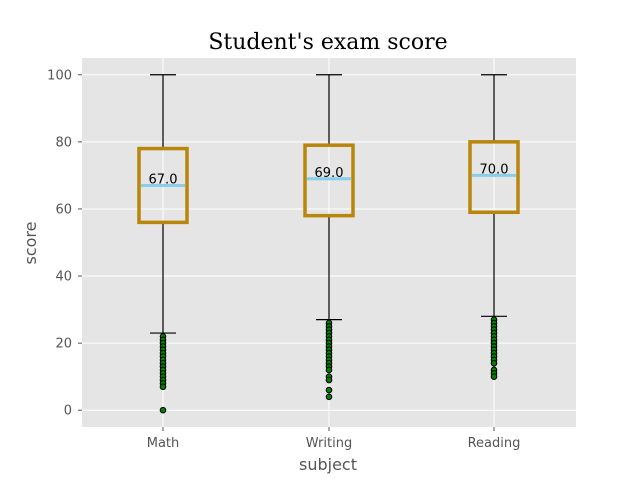 The image size is (640, 480). I want to click on median-label: 69.0, so click(329, 173).